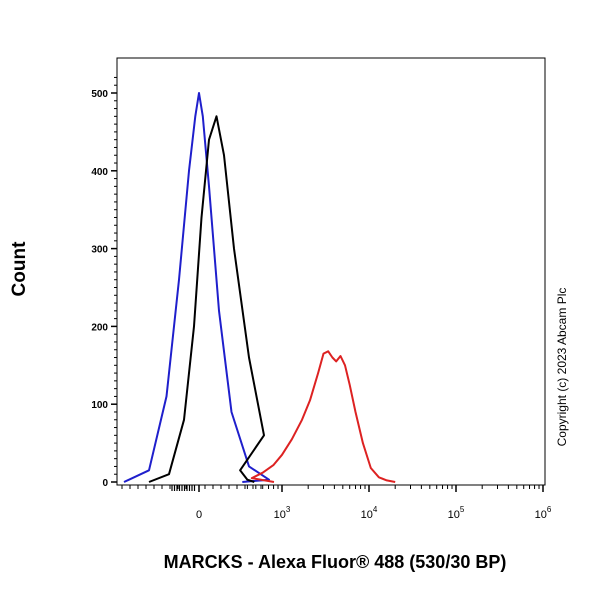 This screenshot has height=600, width=600. What do you see at coordinates (562, 367) in the screenshot?
I see `copyright-text: Copyright (c) 2023 Abcam Plc` at bounding box center [562, 367].